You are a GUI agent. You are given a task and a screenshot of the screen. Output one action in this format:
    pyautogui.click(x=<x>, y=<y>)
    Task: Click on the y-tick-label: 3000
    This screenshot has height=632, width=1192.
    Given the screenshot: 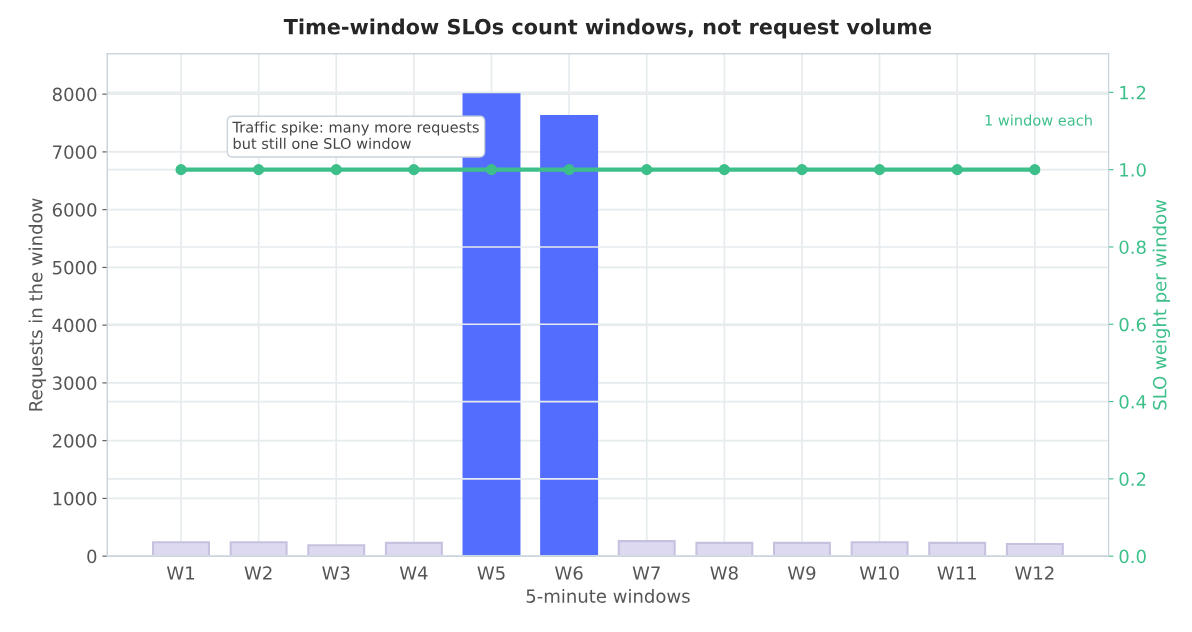 What is the action you would take?
    pyautogui.click(x=74, y=383)
    